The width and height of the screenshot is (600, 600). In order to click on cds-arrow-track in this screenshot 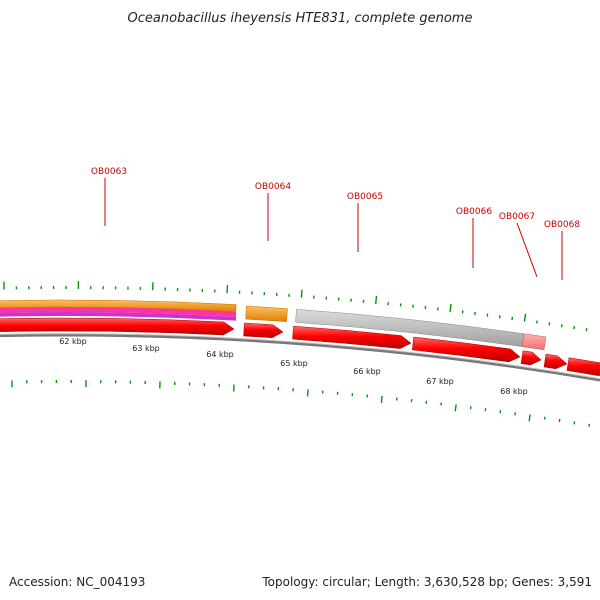, I will do `click(300, 346)`.